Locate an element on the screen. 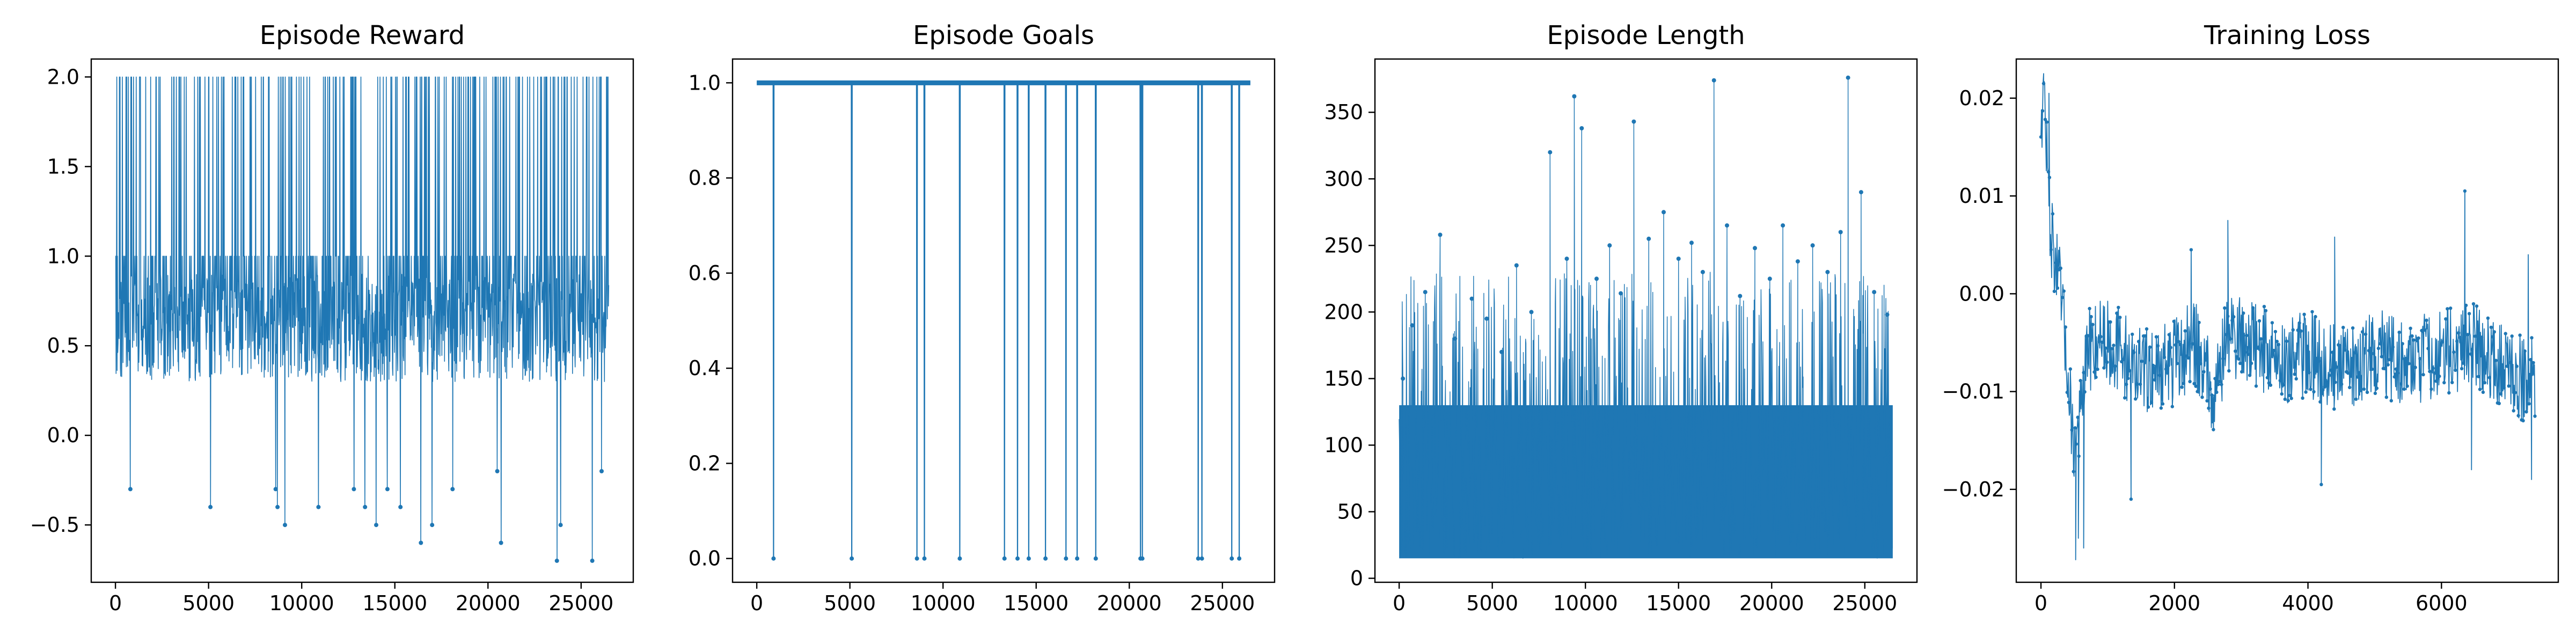  y-tick-label: 0.00 is located at coordinates (1981, 293).